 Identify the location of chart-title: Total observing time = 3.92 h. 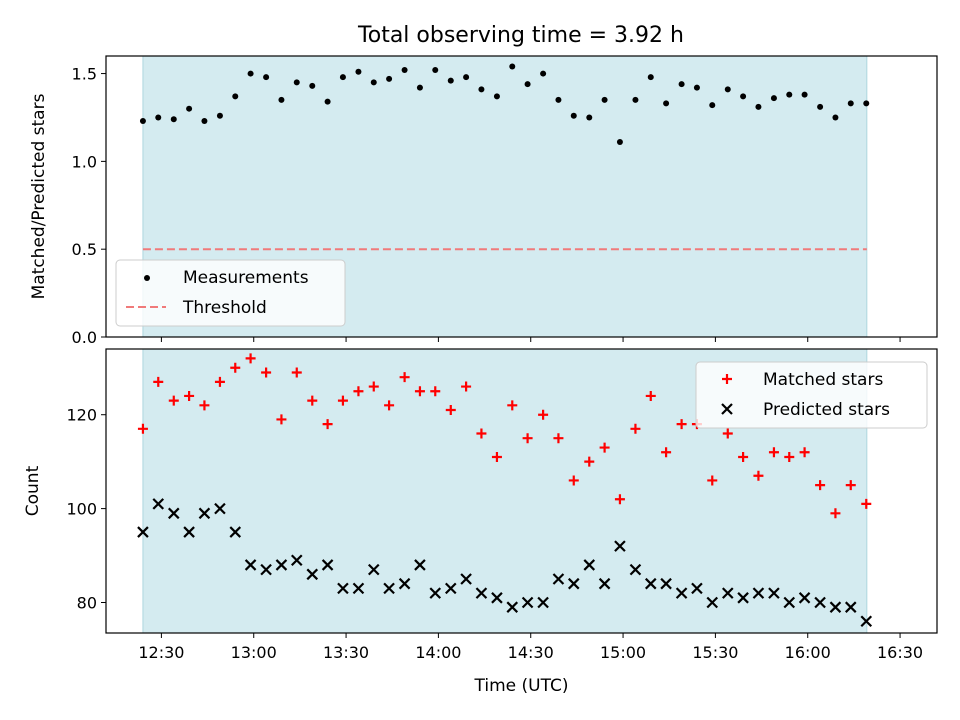
(520, 35).